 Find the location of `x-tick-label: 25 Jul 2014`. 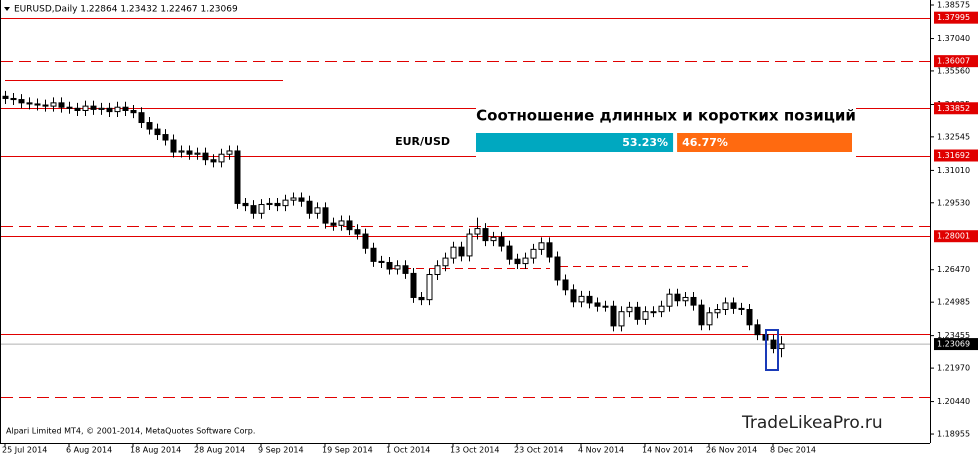

x-tick-label: 25 Jul 2014 is located at coordinates (24, 450).